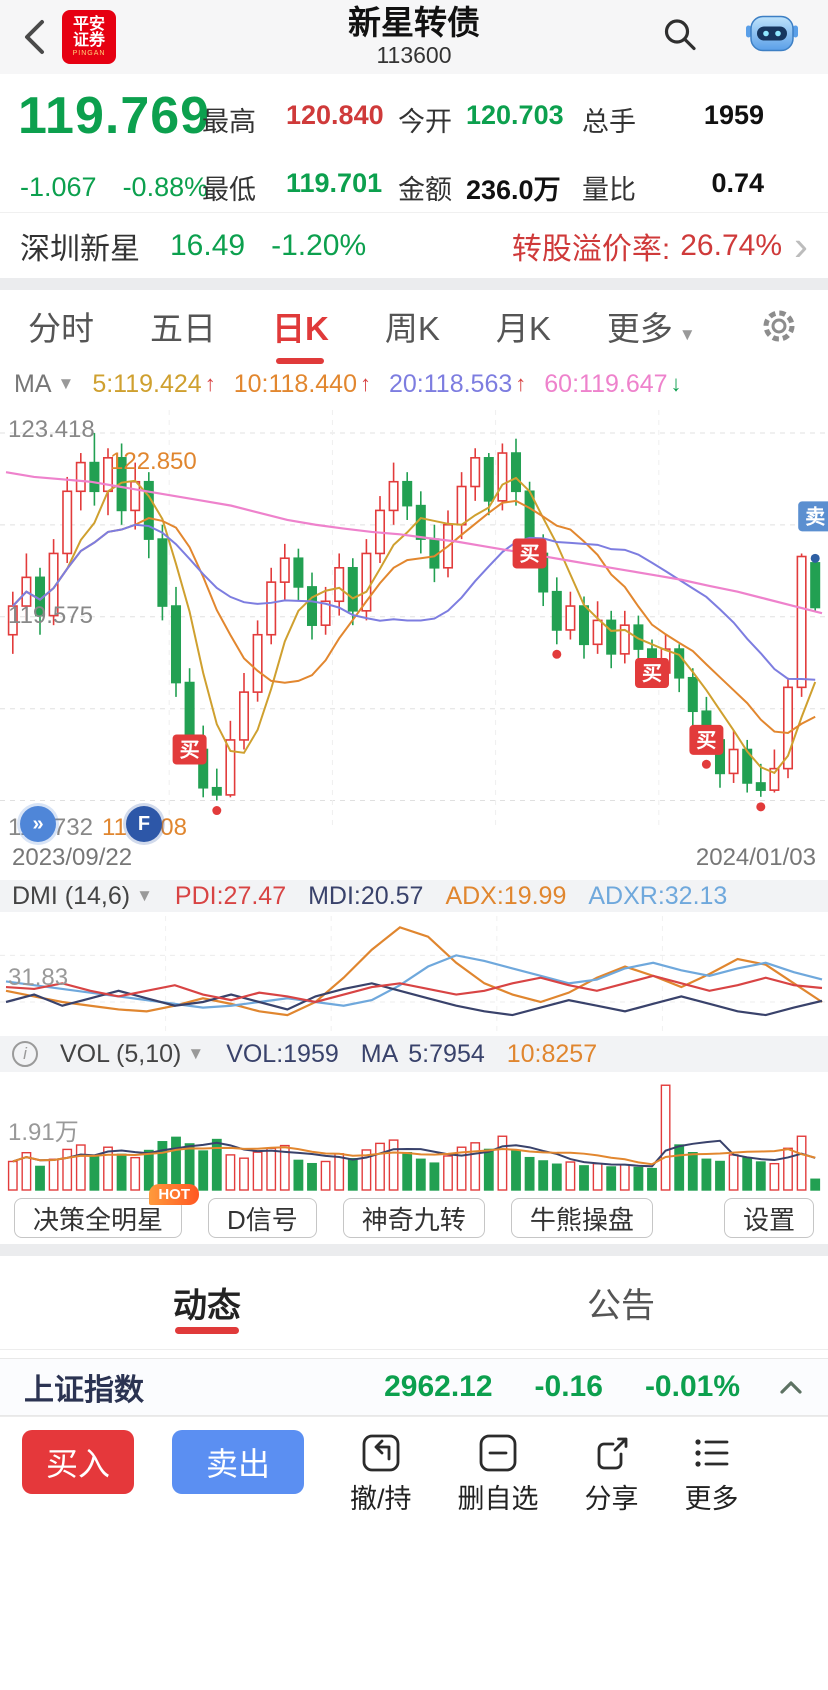  What do you see at coordinates (229, 190) in the screenshot?
I see `low-label: 最低` at bounding box center [229, 190].